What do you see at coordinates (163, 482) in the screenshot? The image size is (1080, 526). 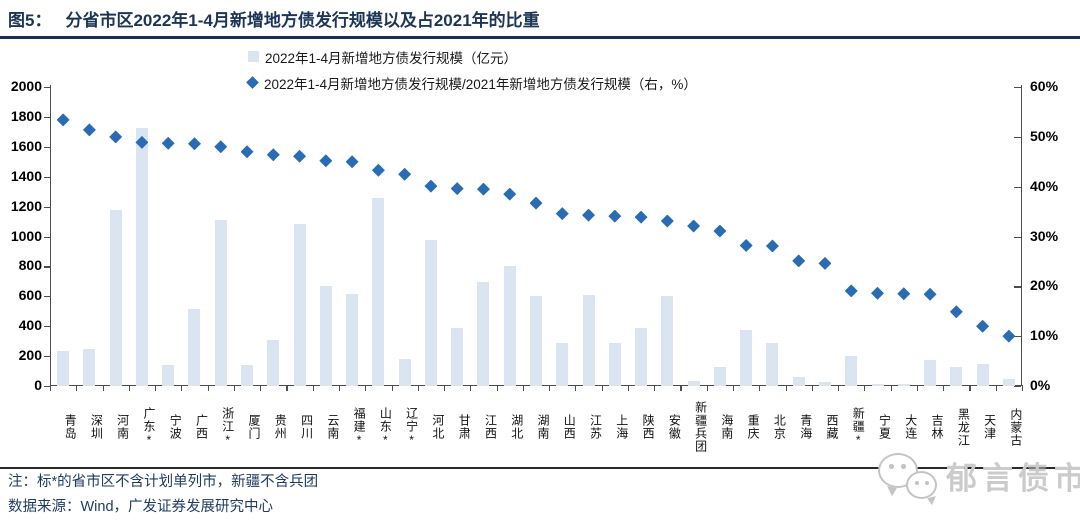 I see `figure-note: 注：标*的省市区不含计划单列市，新疆不含兵团` at bounding box center [163, 482].